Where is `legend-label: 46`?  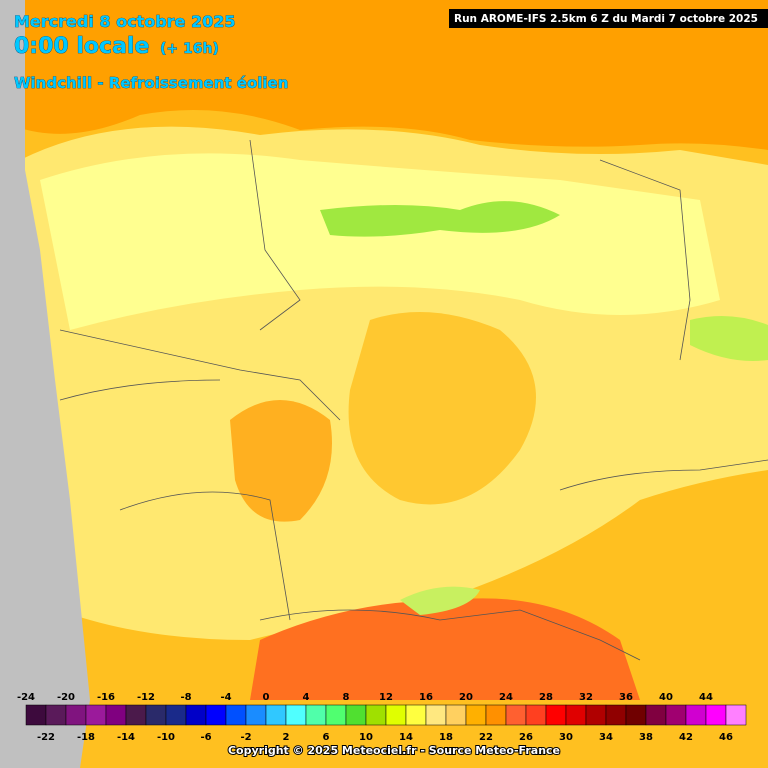 legend-label: 46 is located at coordinates (726, 737).